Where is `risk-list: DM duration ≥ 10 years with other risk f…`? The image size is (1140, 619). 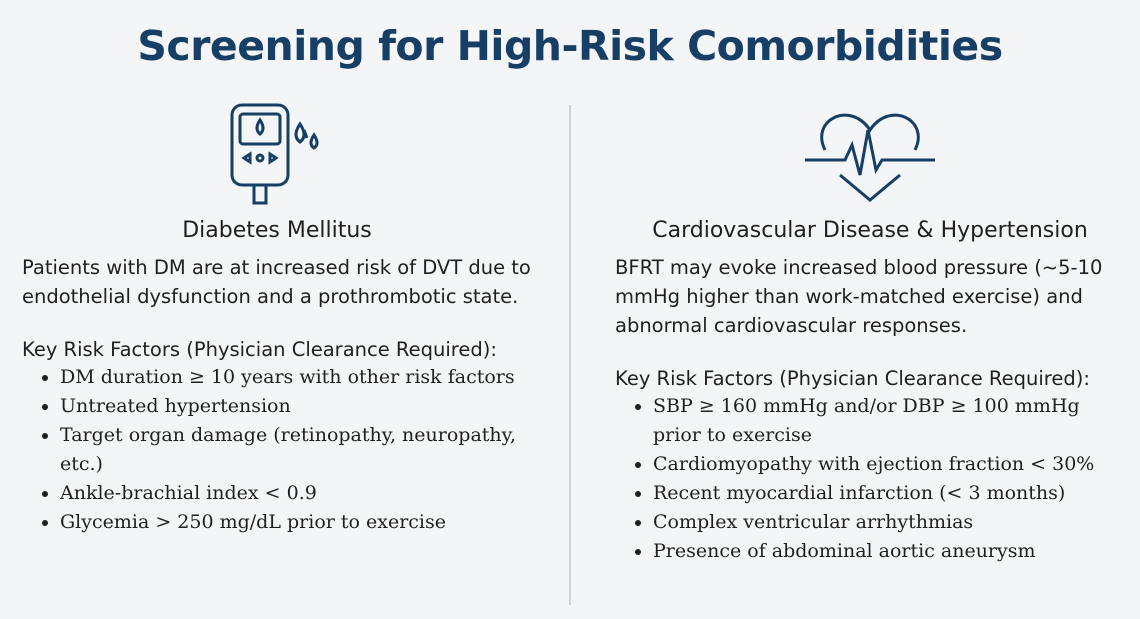 risk-list: DM duration ≥ 10 years with other risk f… is located at coordinates (277, 450).